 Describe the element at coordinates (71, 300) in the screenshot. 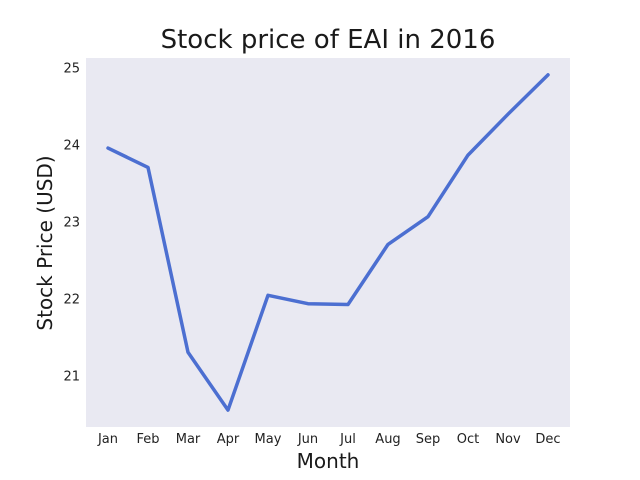

I see `y-tick-label: 22` at that location.